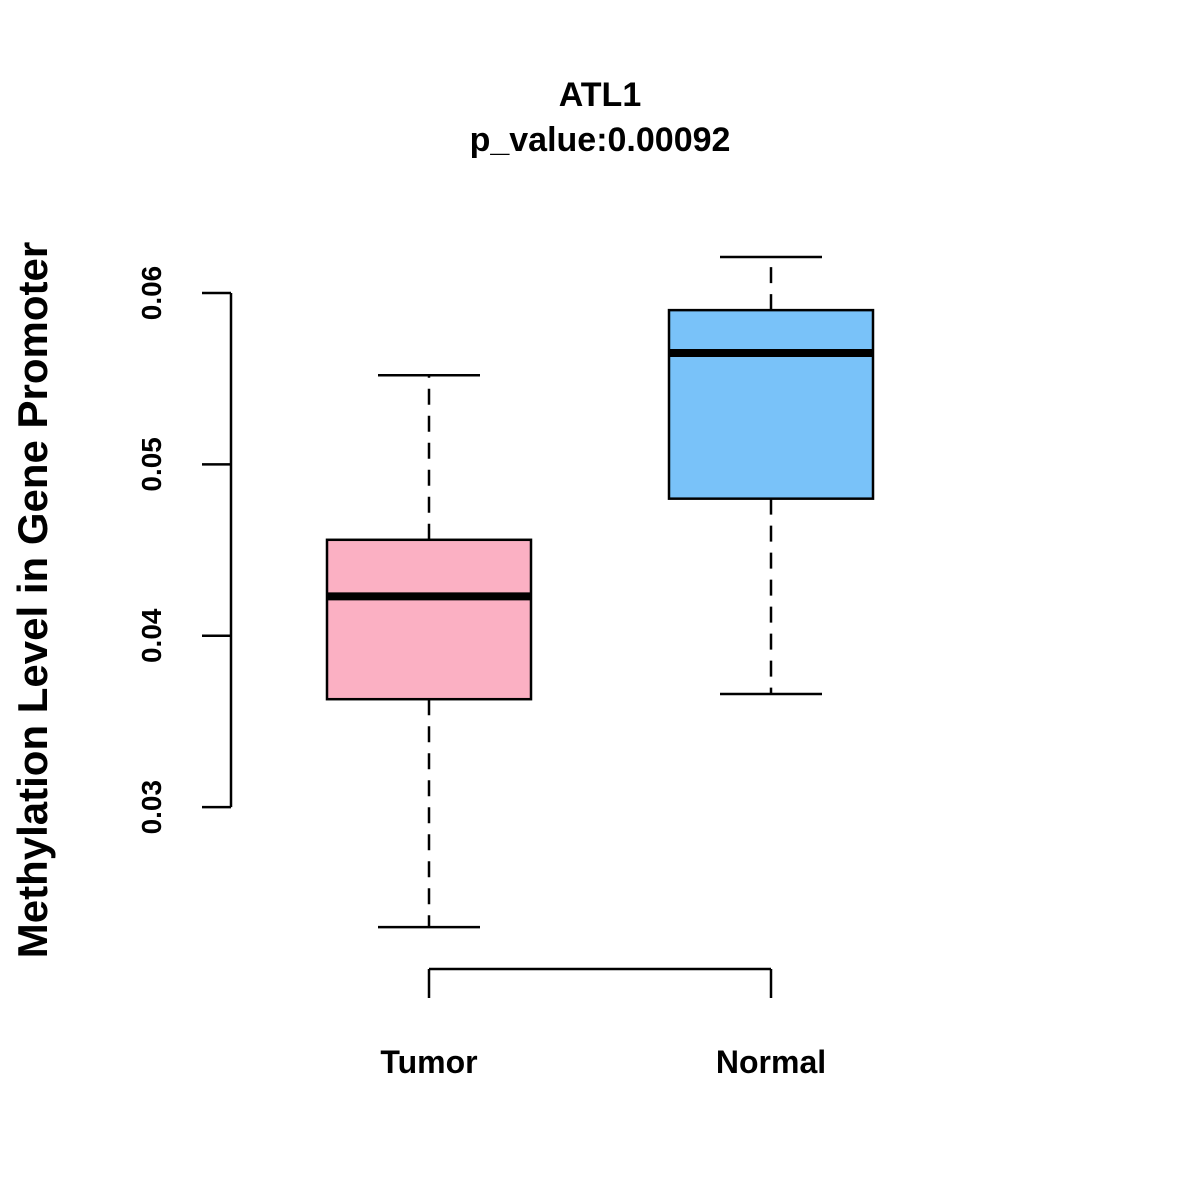 The image size is (1200, 1200). I want to click on x-tick-label-tumor: Tumor, so click(428, 1062).